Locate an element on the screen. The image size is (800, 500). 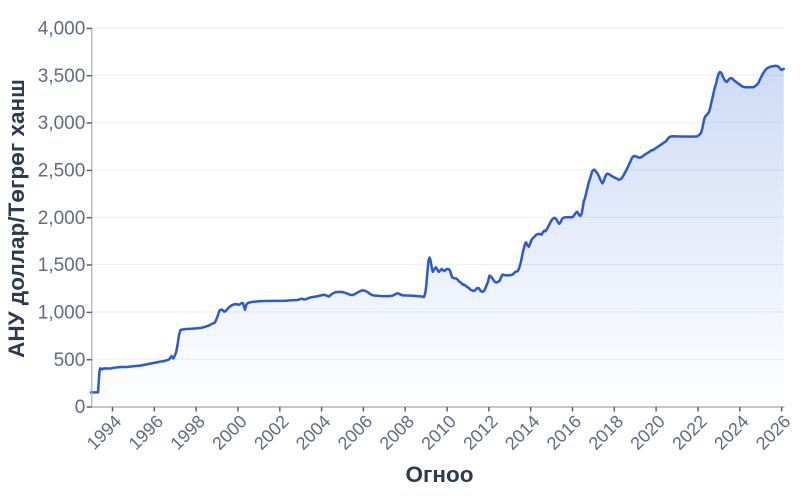
svg-text: 500 is located at coordinates (70, 360).